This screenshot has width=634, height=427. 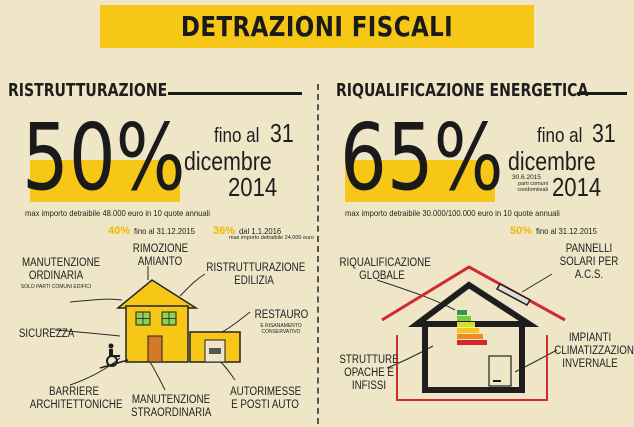 What do you see at coordinates (473, 357) in the screenshot?
I see `house-walls-icon` at bounding box center [473, 357].